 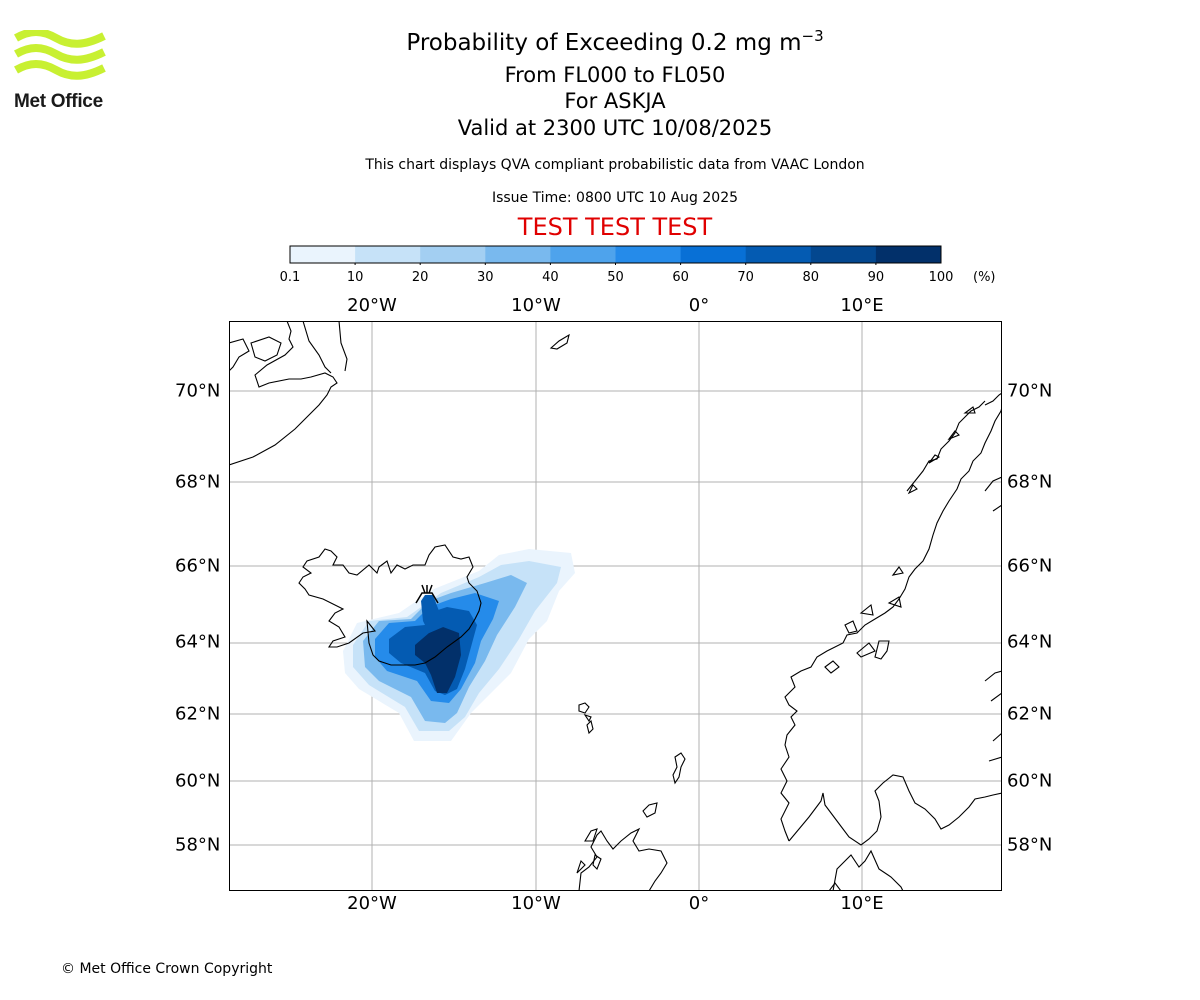 What do you see at coordinates (604, 43) in the screenshot?
I see `chart-title-main: Probability of Exceeding 0.2 mg m` at bounding box center [604, 43].